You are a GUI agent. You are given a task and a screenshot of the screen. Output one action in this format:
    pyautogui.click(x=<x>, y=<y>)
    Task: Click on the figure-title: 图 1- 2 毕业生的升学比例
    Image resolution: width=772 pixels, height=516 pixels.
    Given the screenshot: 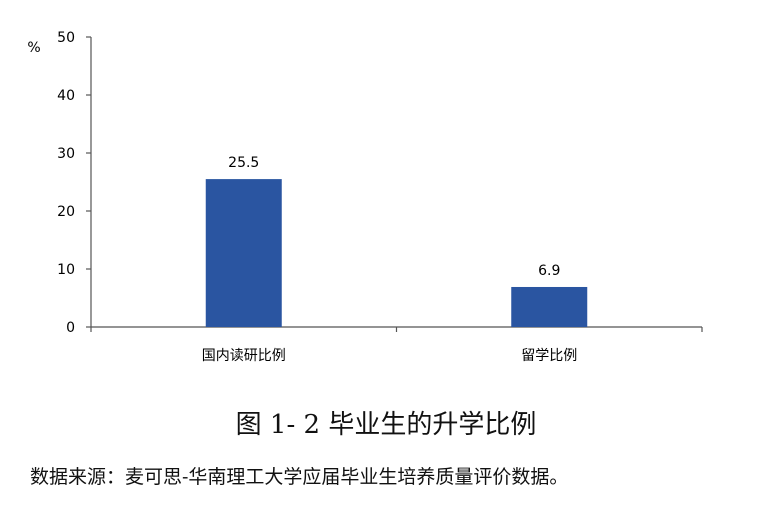 What is the action you would take?
    pyautogui.click(x=386, y=425)
    